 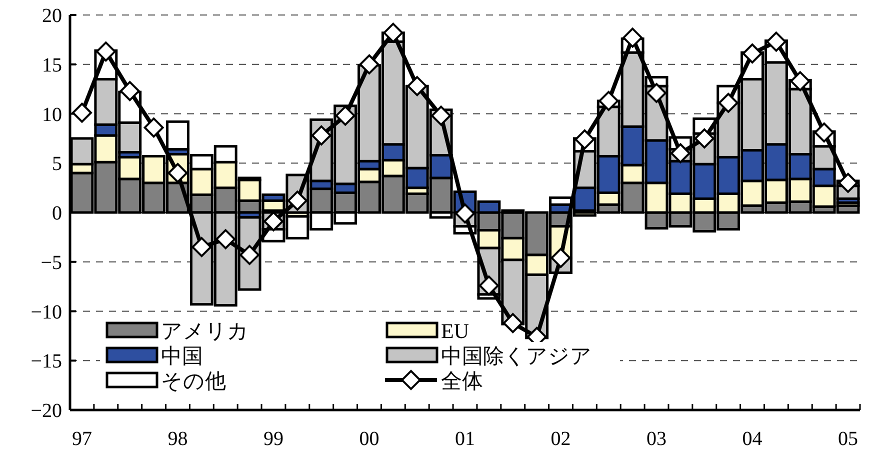 What do you see at coordinates (46, 312) in the screenshot?
I see `y-tick-label: −10` at bounding box center [46, 312].